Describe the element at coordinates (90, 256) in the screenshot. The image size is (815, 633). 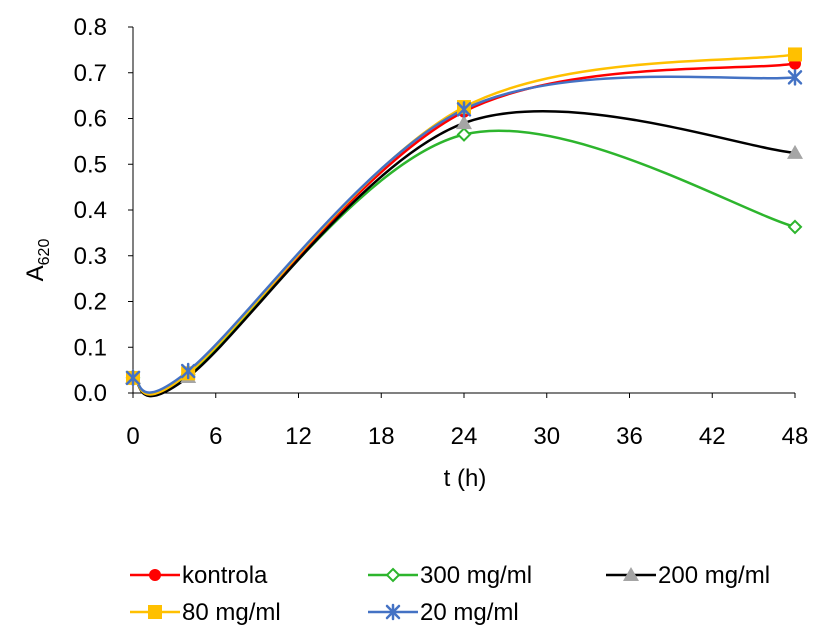
I see `y-tick-label: 0.3` at that location.